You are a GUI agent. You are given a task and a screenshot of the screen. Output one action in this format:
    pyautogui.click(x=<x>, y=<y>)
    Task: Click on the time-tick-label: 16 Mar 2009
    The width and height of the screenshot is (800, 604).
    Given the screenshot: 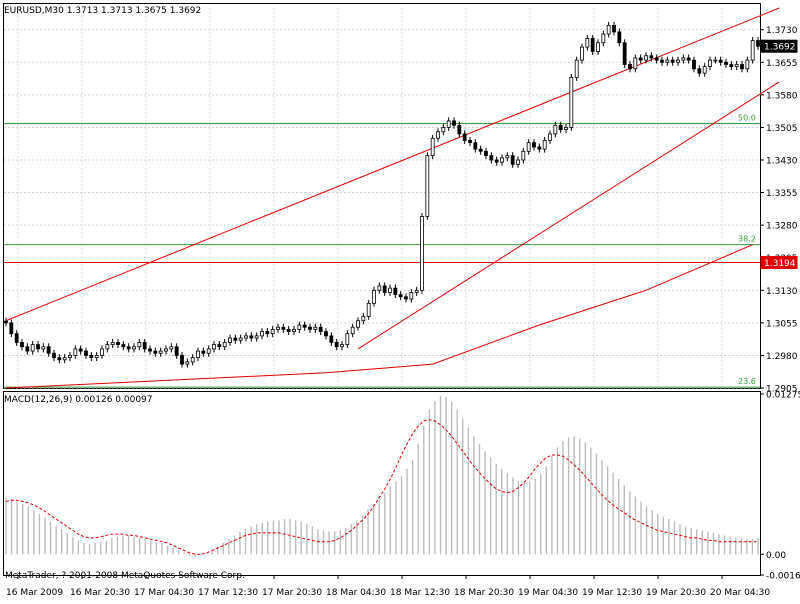 What is the action you would take?
    pyautogui.click(x=34, y=593)
    